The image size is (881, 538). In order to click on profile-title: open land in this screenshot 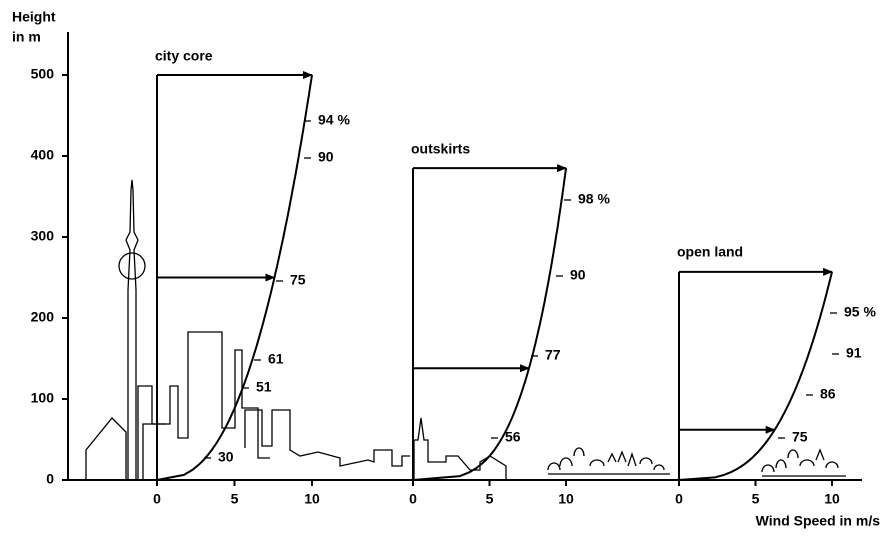, I will do `click(710, 252)`.